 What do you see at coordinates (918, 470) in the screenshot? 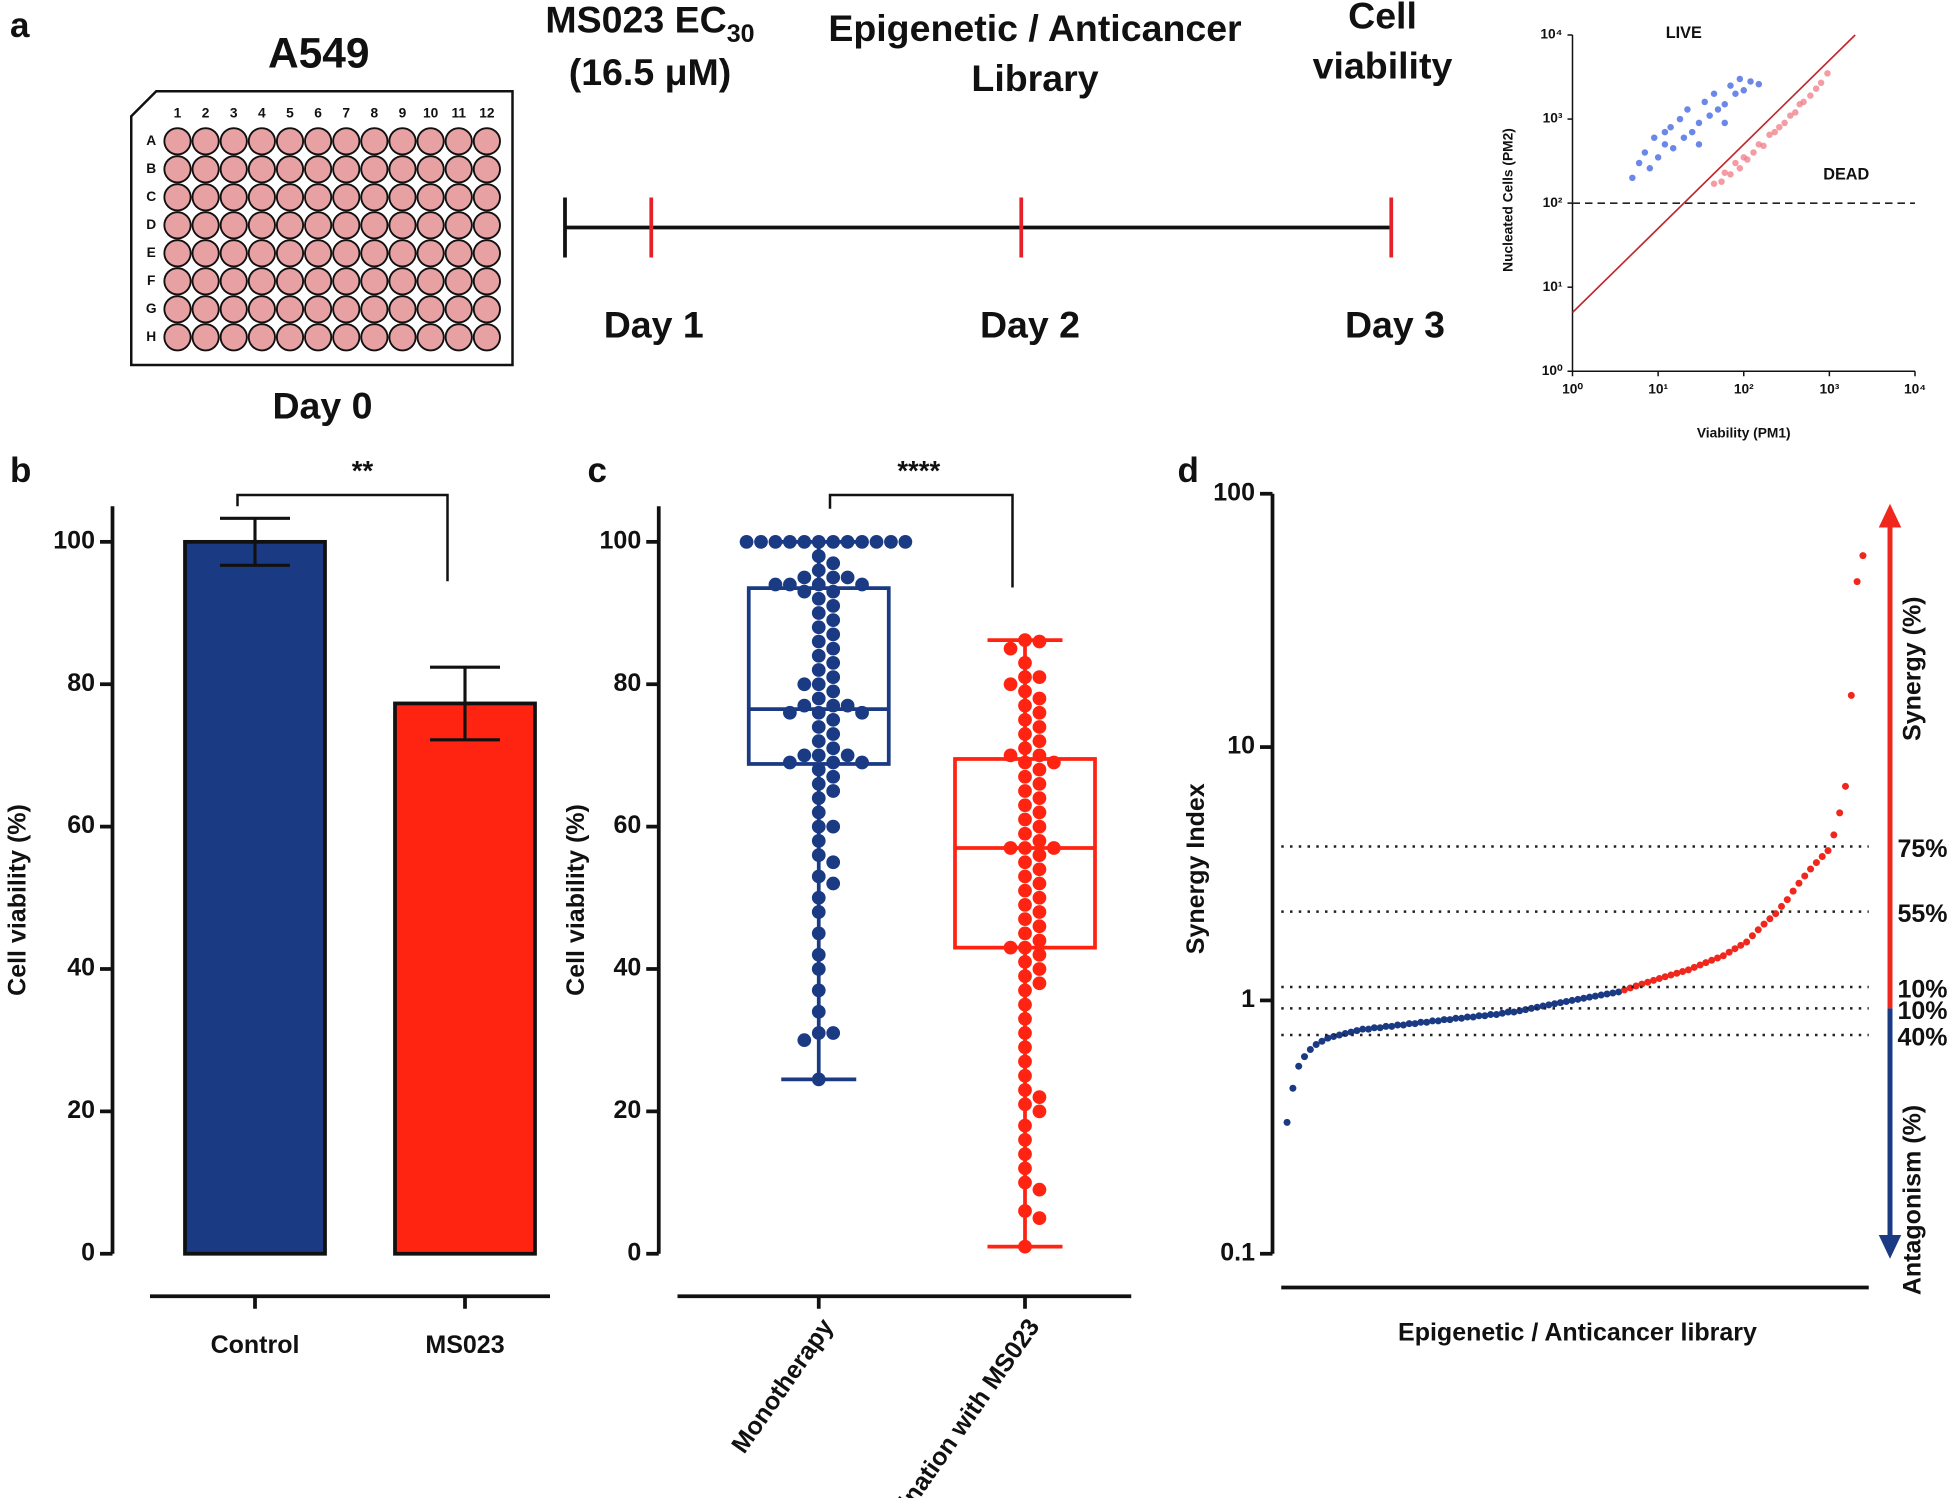
I see `significance: ****` at bounding box center [918, 470].